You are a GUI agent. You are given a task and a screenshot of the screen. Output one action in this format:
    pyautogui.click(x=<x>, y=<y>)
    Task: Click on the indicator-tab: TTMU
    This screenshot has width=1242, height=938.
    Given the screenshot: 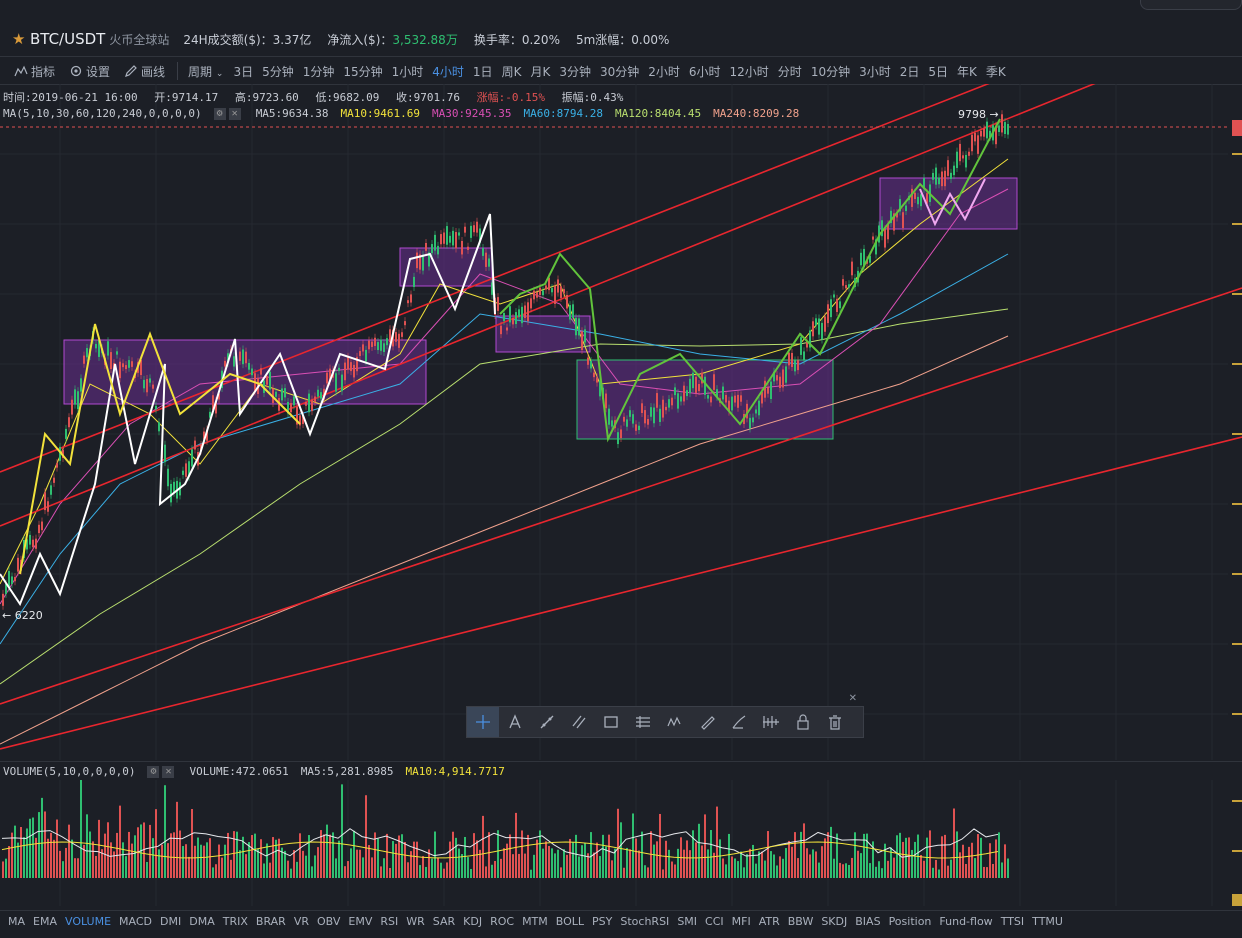 What is the action you would take?
    pyautogui.click(x=1047, y=921)
    